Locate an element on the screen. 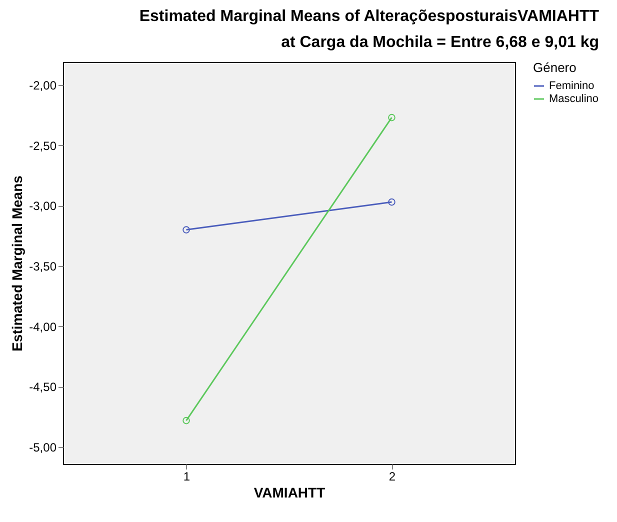  y-tick-label: -2,00 is located at coordinates (43, 85).